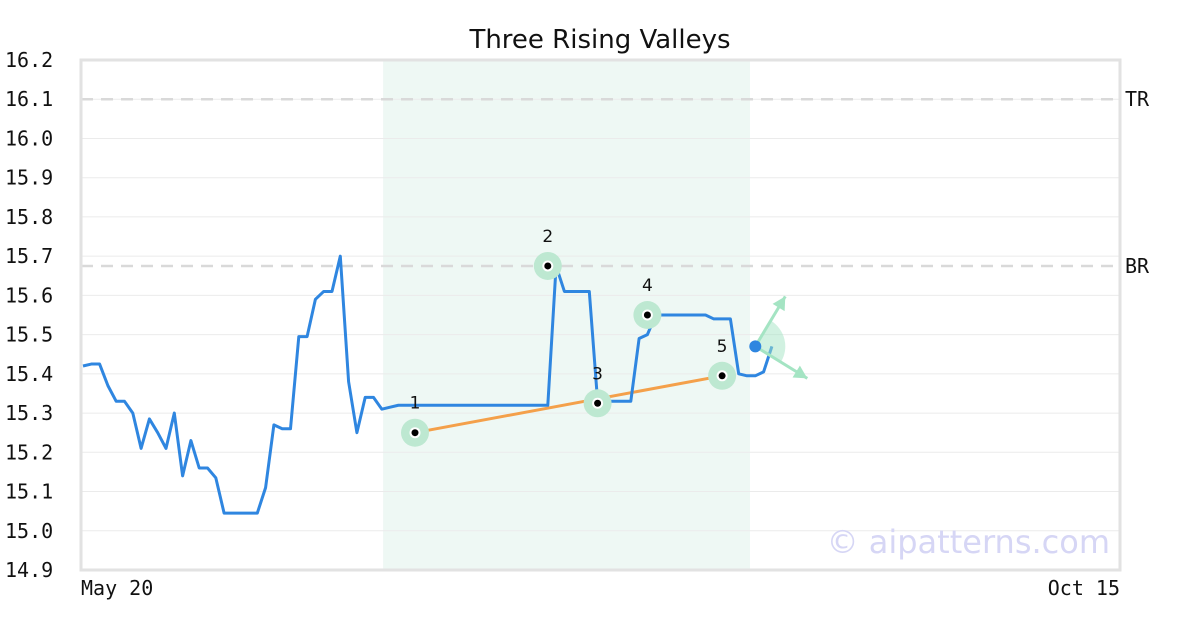 This screenshot has width=1200, height=630. I want to click on y-tick-label: 16.2, so click(29, 60).